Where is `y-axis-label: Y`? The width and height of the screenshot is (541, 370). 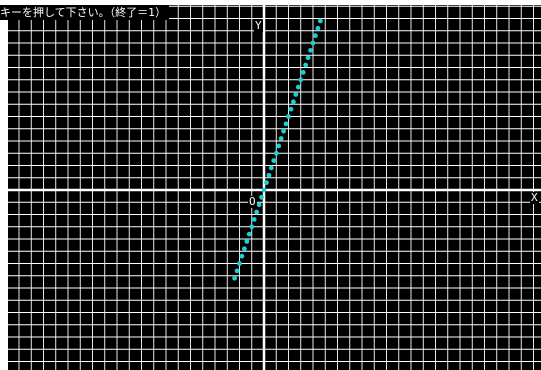 y-axis-label: Y is located at coordinates (258, 25).